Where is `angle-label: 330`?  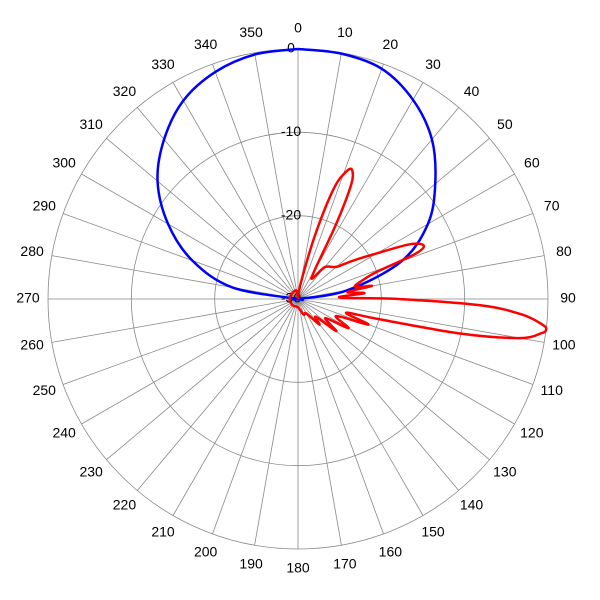 angle-label: 330 is located at coordinates (163, 64).